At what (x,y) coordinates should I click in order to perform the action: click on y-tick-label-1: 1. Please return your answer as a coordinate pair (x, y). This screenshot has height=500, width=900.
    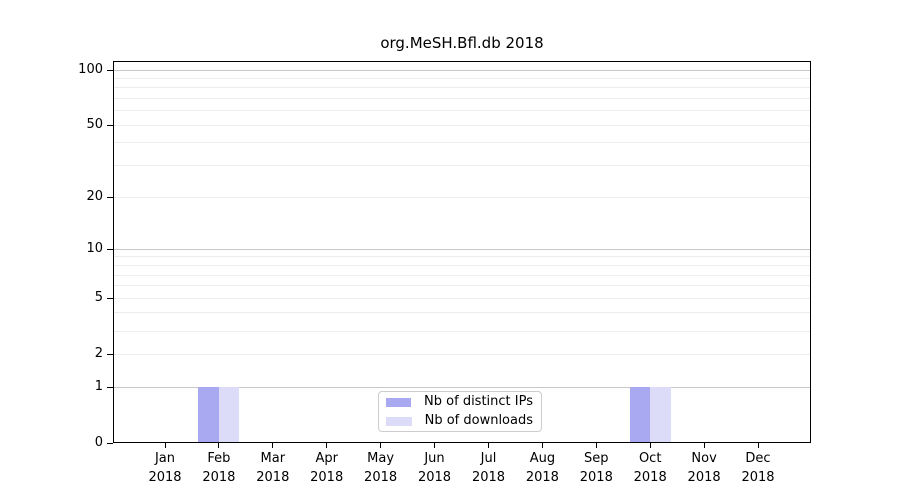
    Looking at the image, I should click on (98, 386).